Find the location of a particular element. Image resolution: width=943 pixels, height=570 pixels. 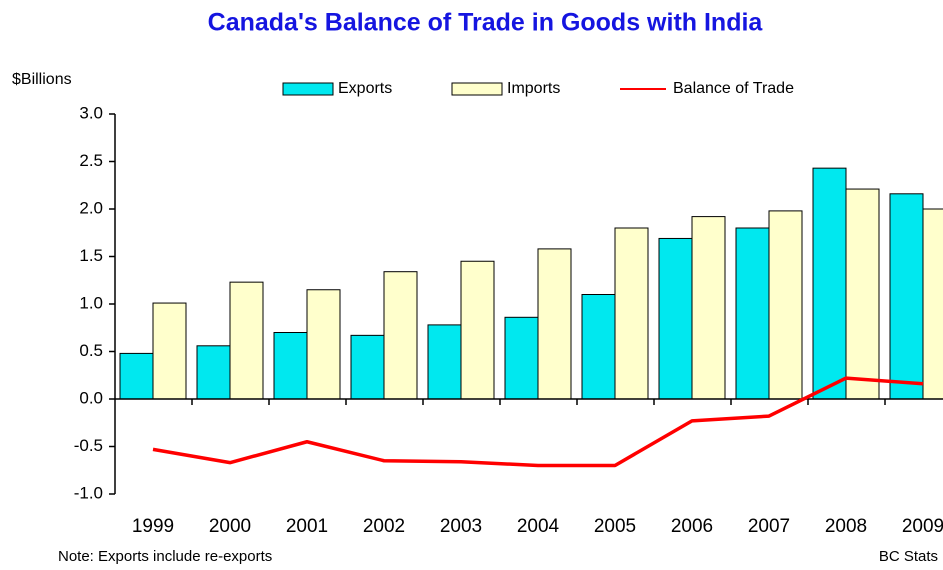

x-tick-label: 2000 is located at coordinates (230, 526).